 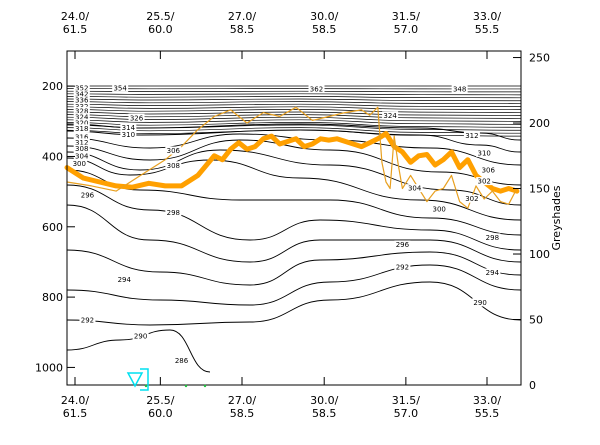 I want to click on x-tick-label-bottom: 30.0/, so click(x=324, y=400).